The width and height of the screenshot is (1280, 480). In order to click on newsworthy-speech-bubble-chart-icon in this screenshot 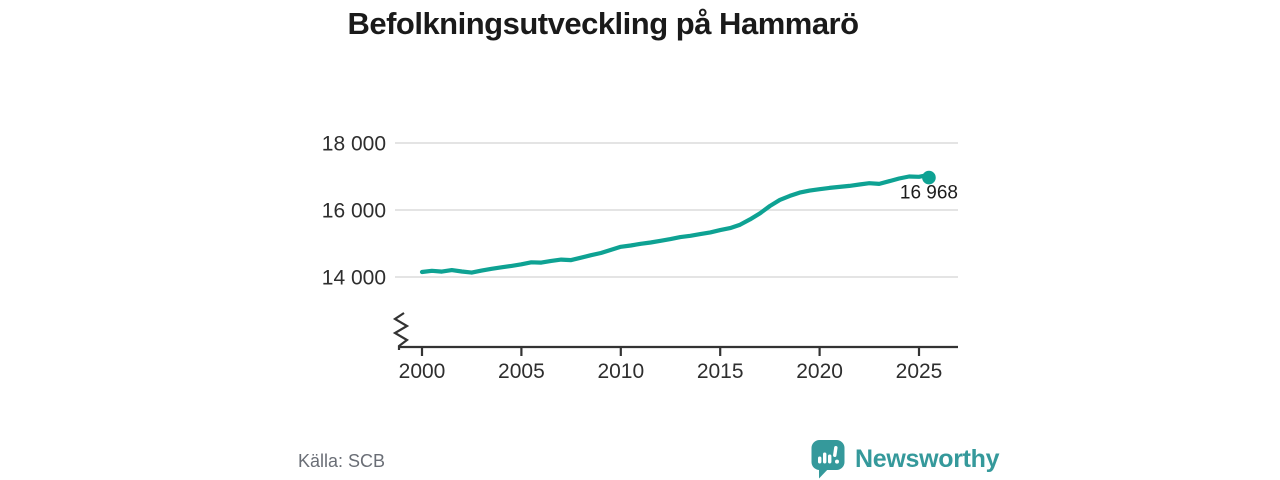, I will do `click(828, 459)`.